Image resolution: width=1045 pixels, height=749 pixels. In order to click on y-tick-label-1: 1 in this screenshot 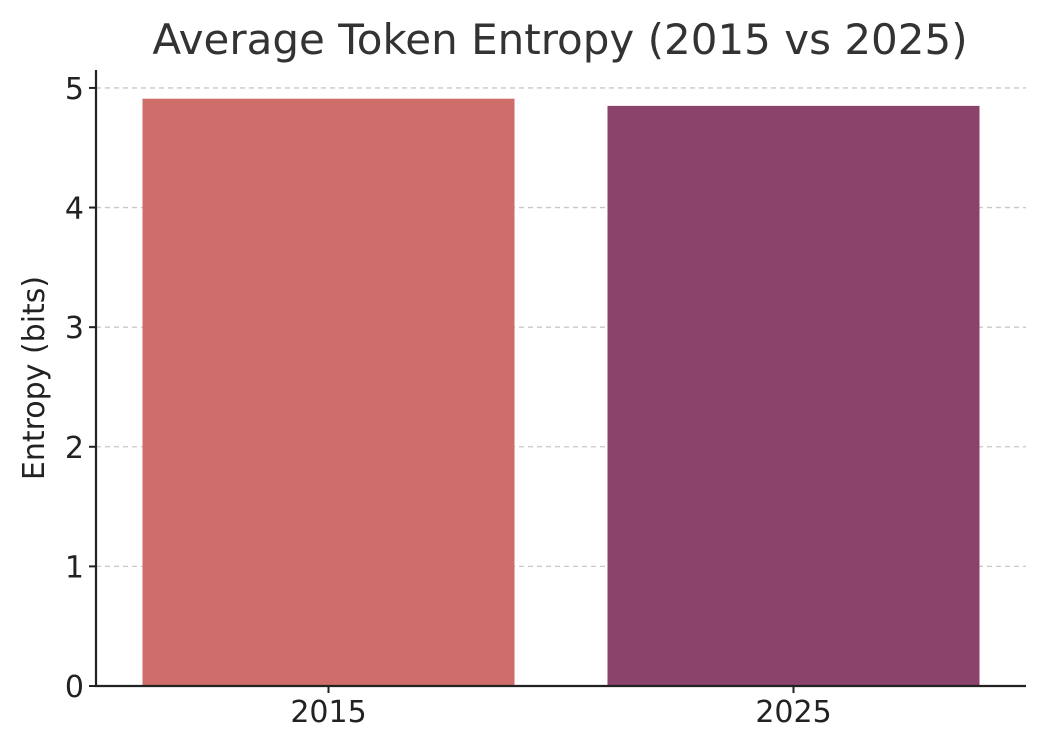, I will do `click(74, 567)`.